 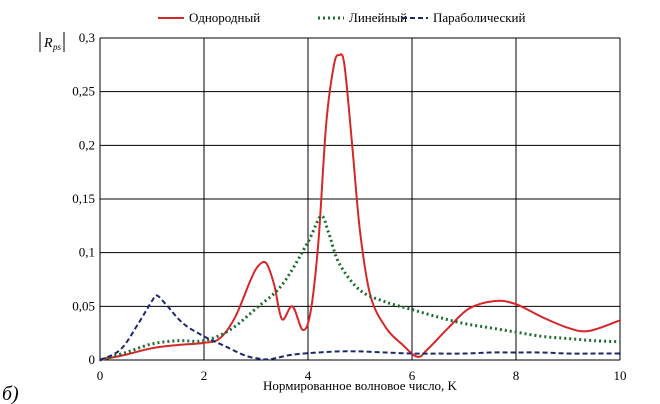 What do you see at coordinates (479, 17) in the screenshot?
I see `legend-label-3: Параболический` at bounding box center [479, 17].